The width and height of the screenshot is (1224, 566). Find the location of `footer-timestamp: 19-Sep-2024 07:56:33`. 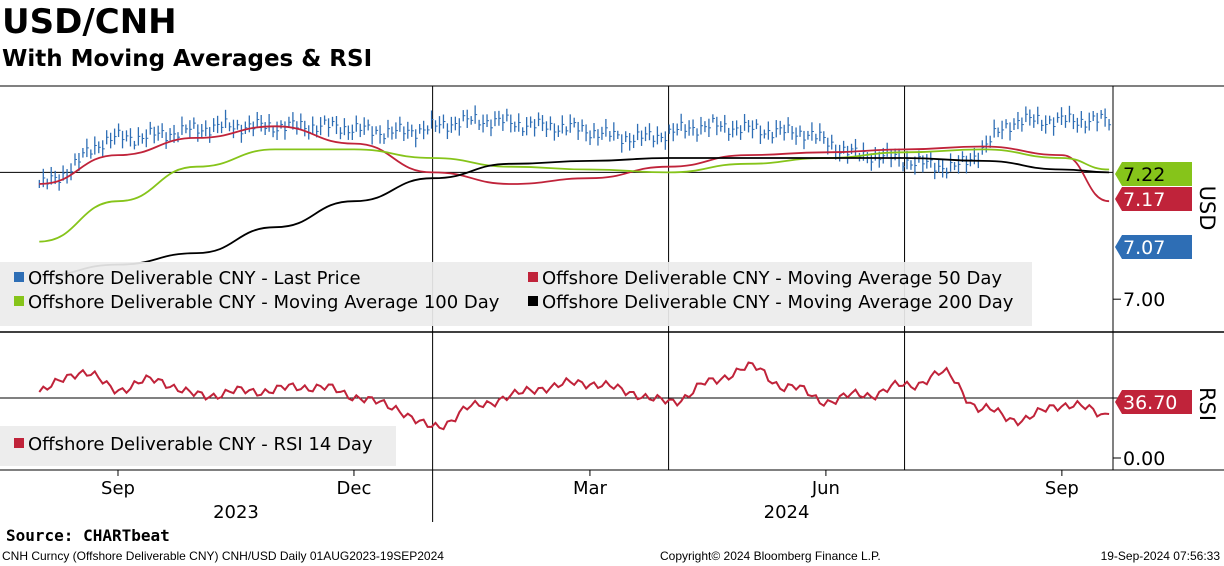

footer-timestamp: 19-Sep-2024 07:56:33 is located at coordinates (1160, 556).